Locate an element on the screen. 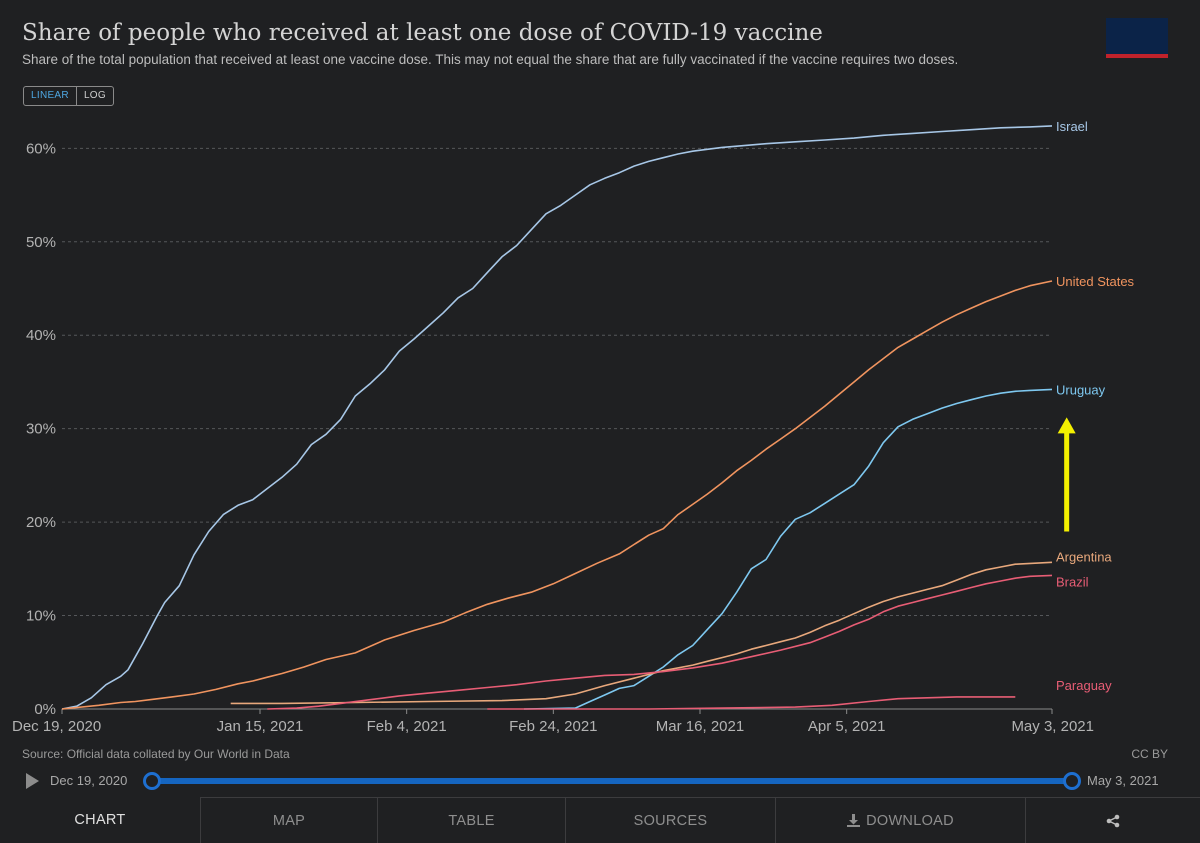 This screenshot has width=1200, height=843. annotation-arrow-head is located at coordinates (1066, 425).